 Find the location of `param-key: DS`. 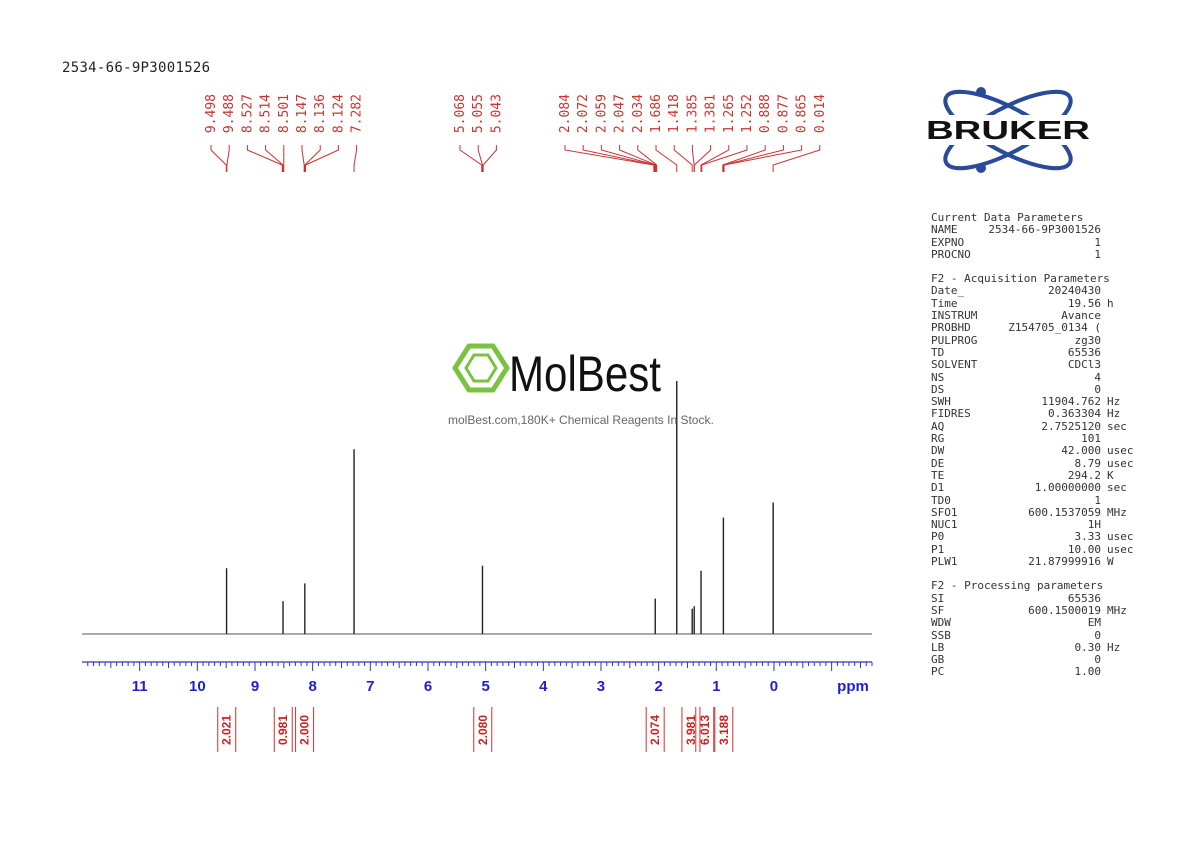

param-key: DS is located at coordinates (938, 389).